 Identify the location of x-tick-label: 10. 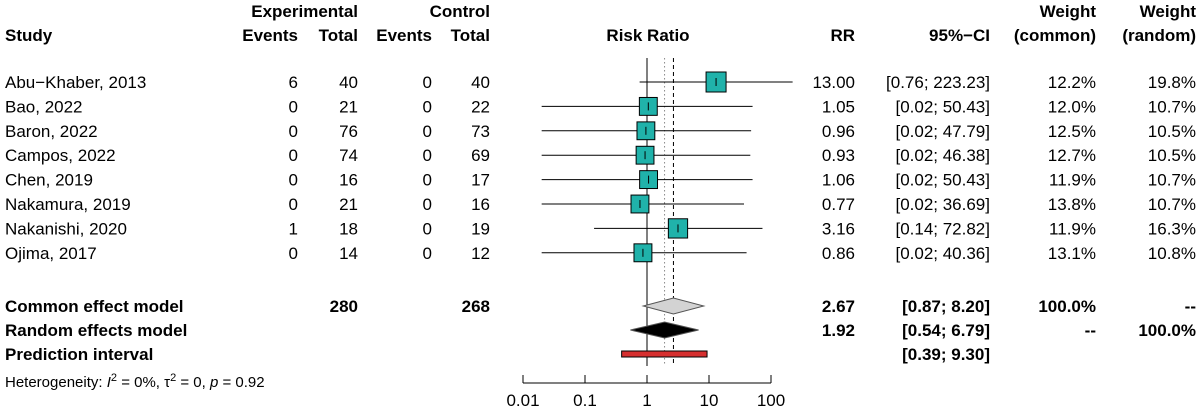
(709, 400).